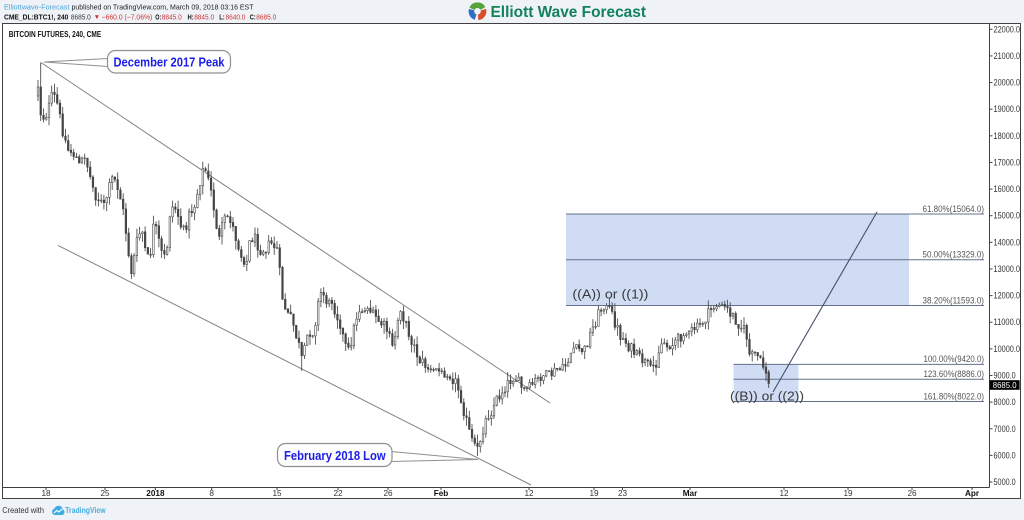  What do you see at coordinates (105, 493) in the screenshot?
I see `svg-text: 25` at bounding box center [105, 493].